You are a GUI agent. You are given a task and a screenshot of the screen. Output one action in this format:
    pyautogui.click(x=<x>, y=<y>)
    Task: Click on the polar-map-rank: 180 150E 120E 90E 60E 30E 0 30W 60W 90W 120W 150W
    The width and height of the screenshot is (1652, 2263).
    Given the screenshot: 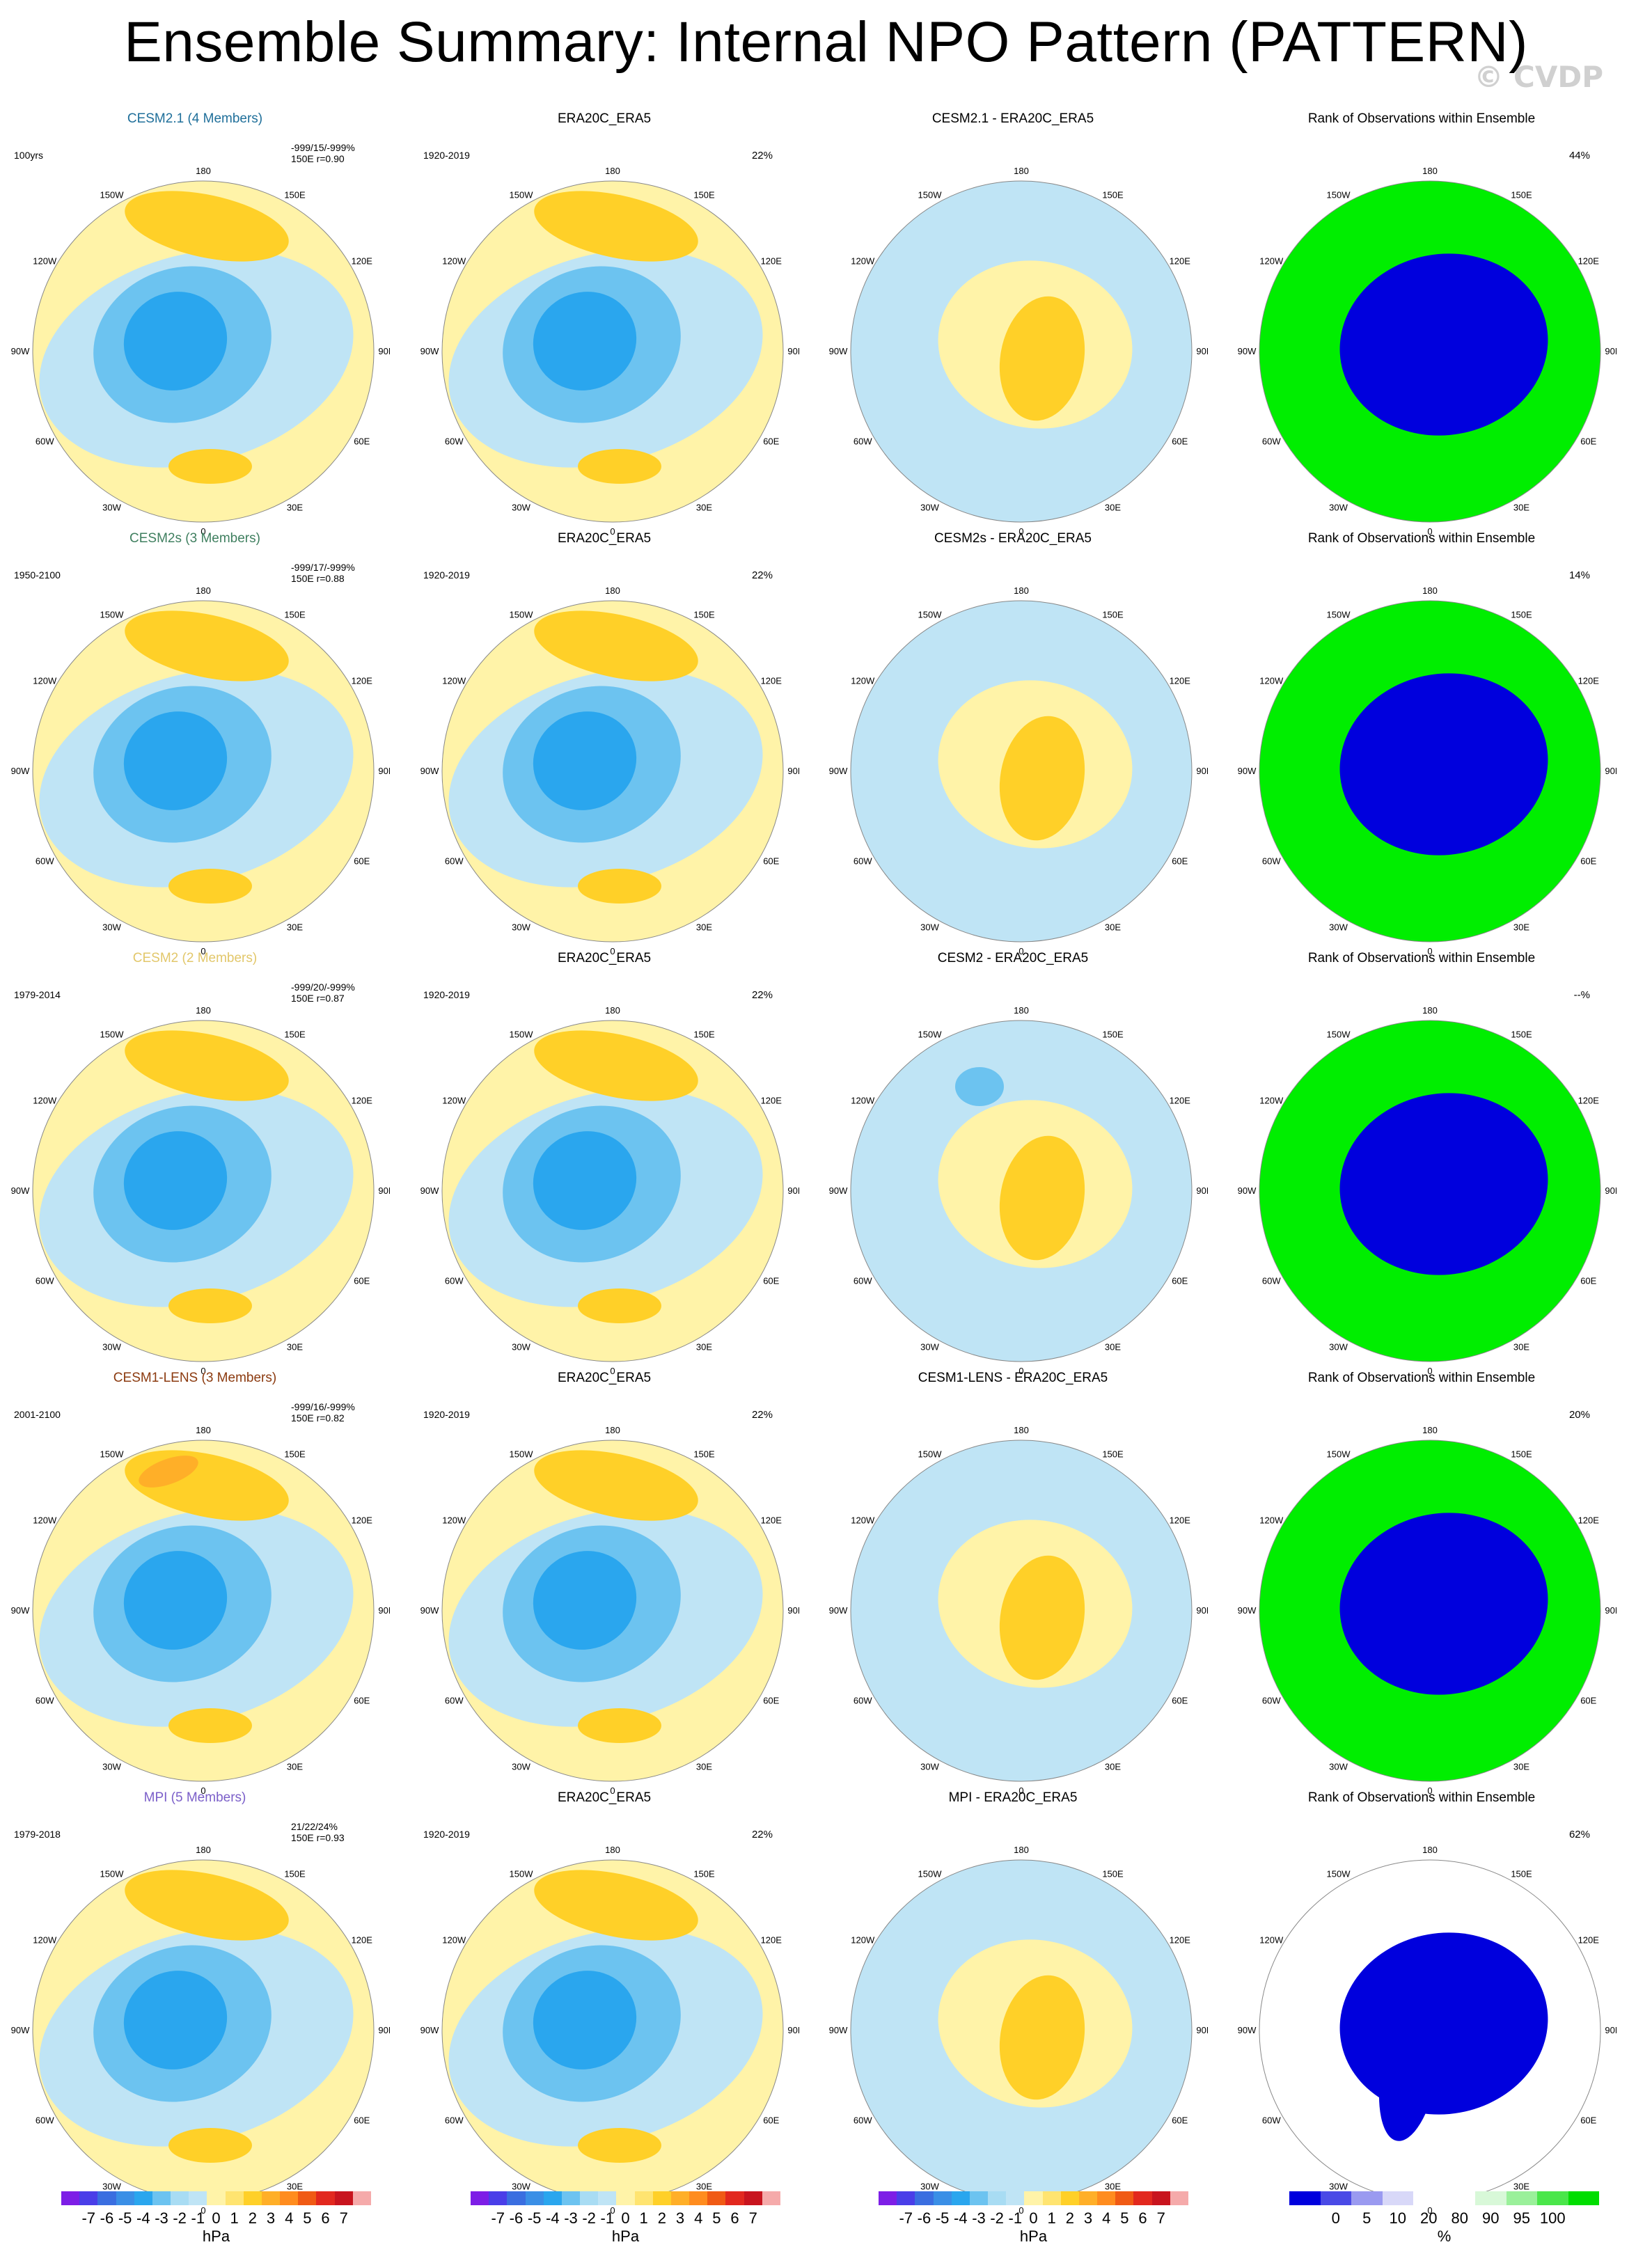 What is the action you would take?
    pyautogui.click(x=1427, y=1190)
    